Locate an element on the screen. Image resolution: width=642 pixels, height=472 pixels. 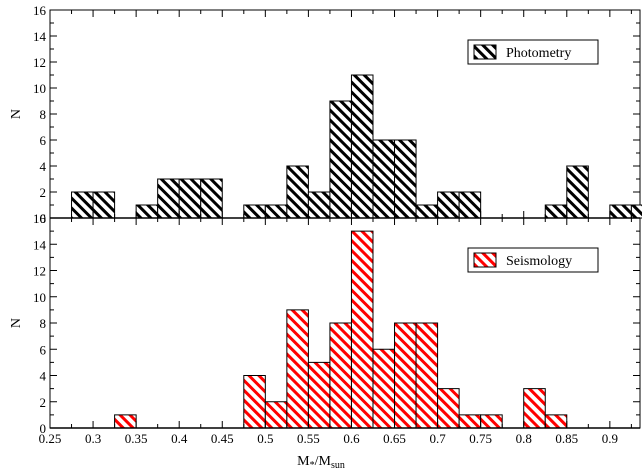
seismology-y-tick-label: 4 is located at coordinates (43, 376).